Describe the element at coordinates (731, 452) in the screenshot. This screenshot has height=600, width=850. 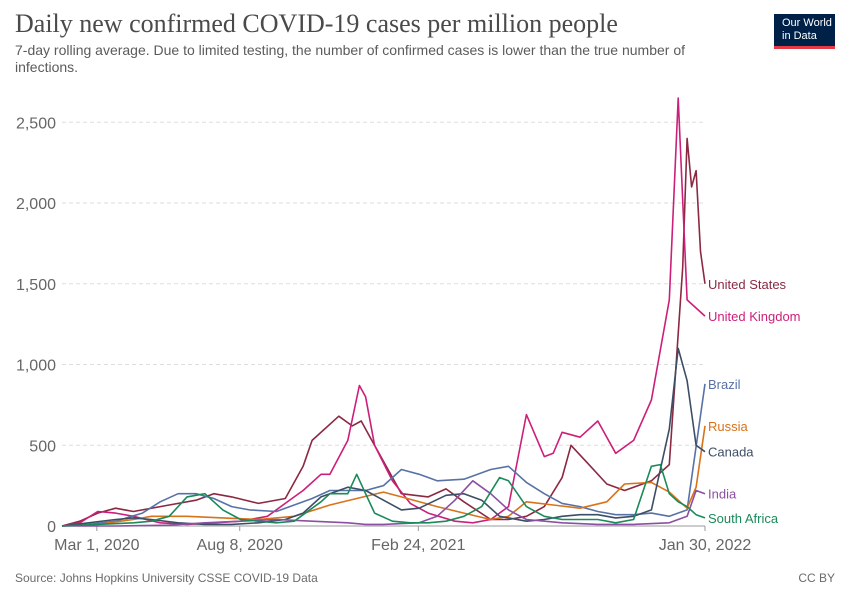
I see `series-label: Canada` at that location.